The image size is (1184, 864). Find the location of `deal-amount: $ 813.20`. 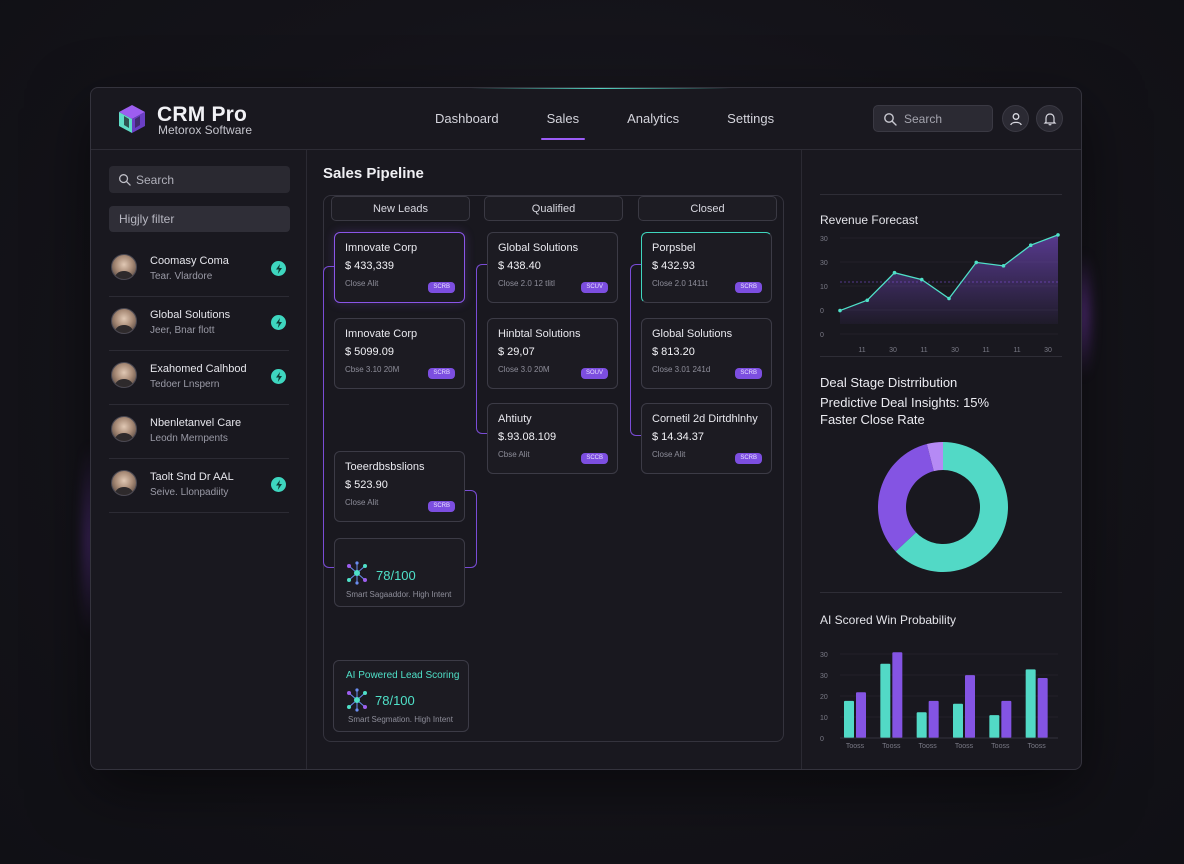

deal-amount: $ 813.20 is located at coordinates (673, 352).